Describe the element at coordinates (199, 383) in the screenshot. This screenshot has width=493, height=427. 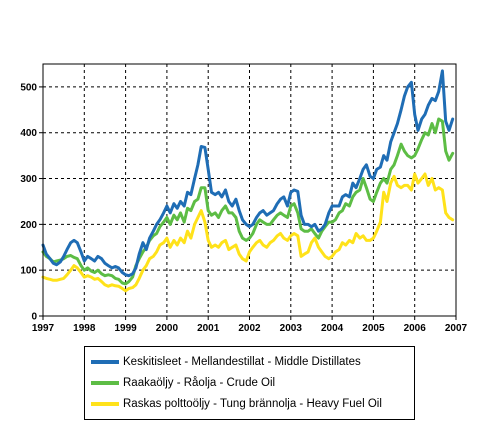
I see `legend-label-crude-oil: Raakaöljy - Råolja - Crude Oil` at that location.